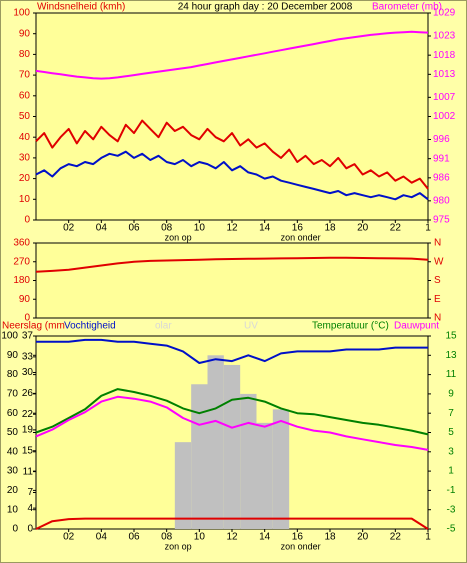 The image size is (467, 563). I want to click on y-tick-label: 1018, so click(444, 55).